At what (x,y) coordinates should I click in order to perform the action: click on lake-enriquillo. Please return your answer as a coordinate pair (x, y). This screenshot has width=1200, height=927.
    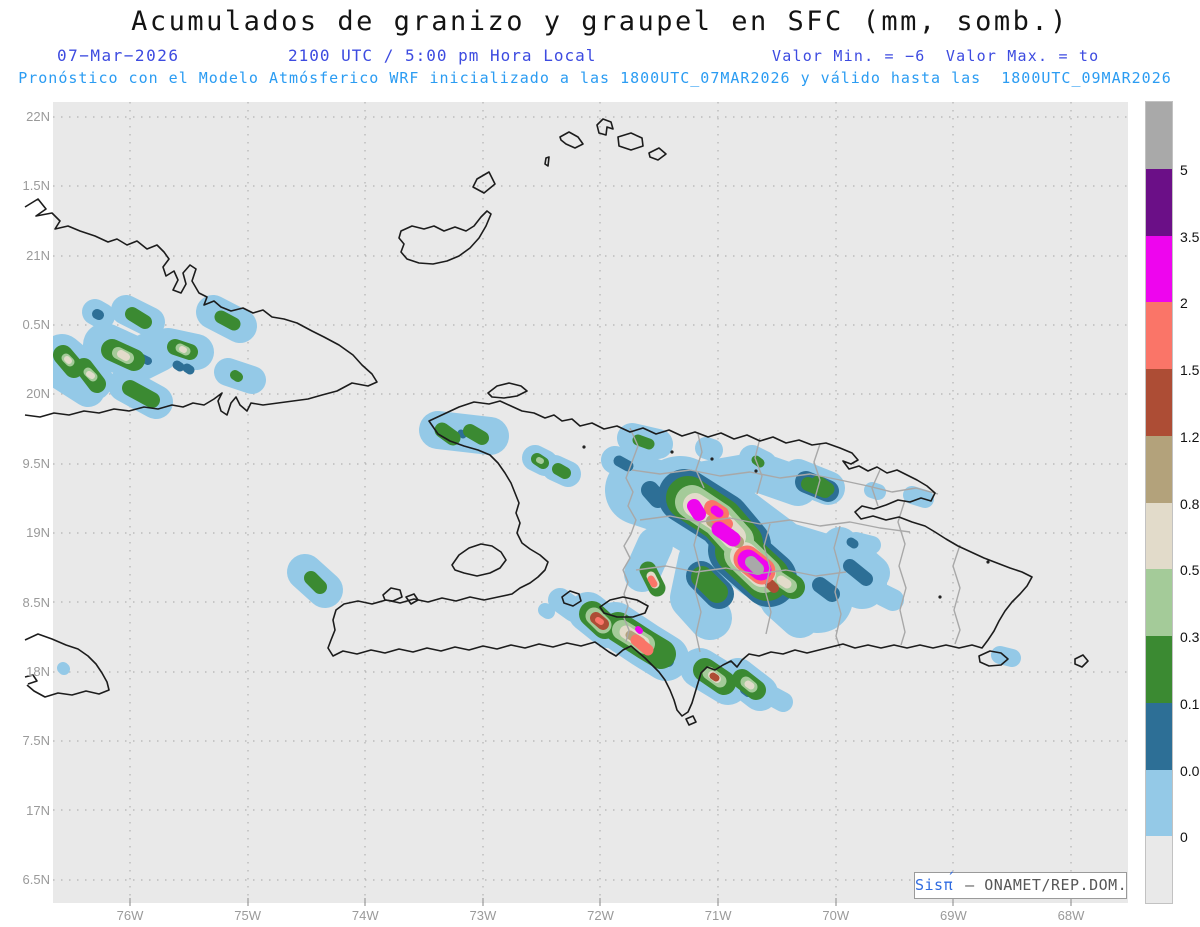
    Looking at the image, I should click on (624, 607).